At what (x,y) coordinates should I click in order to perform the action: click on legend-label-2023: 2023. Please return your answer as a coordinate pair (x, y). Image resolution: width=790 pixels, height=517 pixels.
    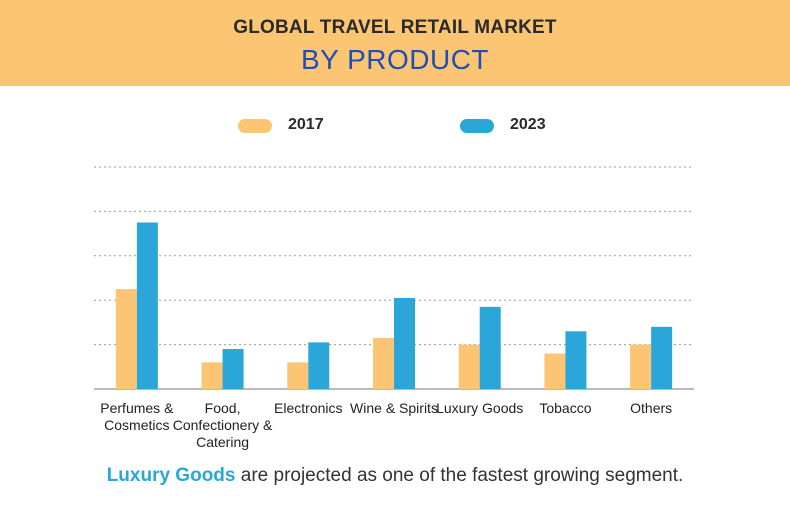
    Looking at the image, I should click on (528, 124).